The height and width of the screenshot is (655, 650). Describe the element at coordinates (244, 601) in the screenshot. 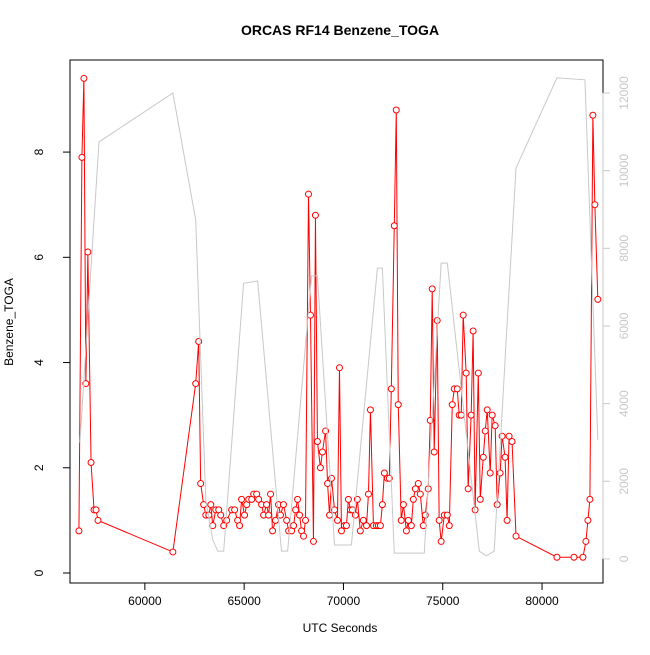

I see `x-tick-label: 65000` at that location.